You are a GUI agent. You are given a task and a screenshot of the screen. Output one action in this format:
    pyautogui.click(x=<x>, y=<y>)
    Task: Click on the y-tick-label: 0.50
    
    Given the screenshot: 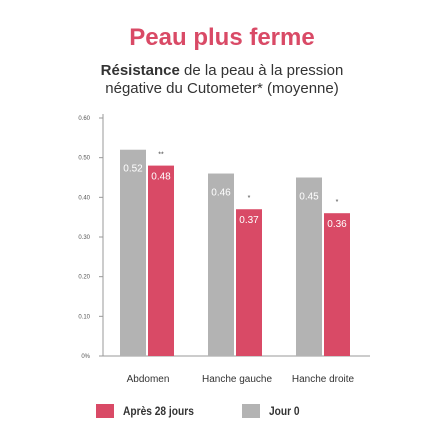 What is the action you would take?
    pyautogui.click(x=84, y=159)
    